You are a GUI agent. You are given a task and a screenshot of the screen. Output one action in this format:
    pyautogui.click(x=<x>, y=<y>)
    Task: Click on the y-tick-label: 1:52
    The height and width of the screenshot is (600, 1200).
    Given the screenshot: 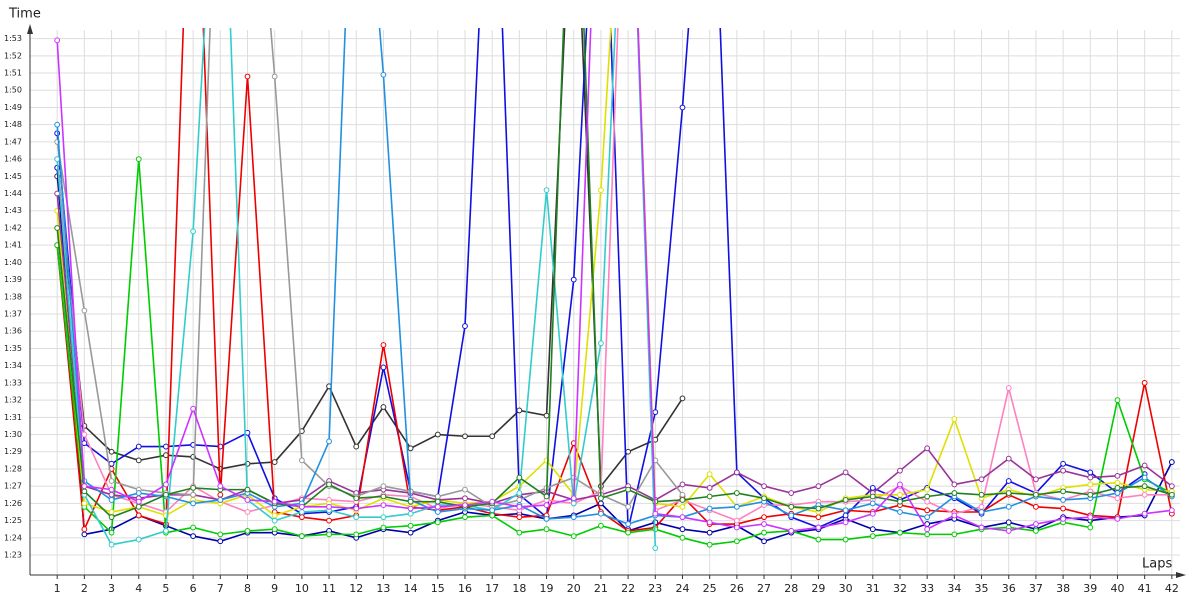 What is the action you would take?
    pyautogui.click(x=13, y=55)
    